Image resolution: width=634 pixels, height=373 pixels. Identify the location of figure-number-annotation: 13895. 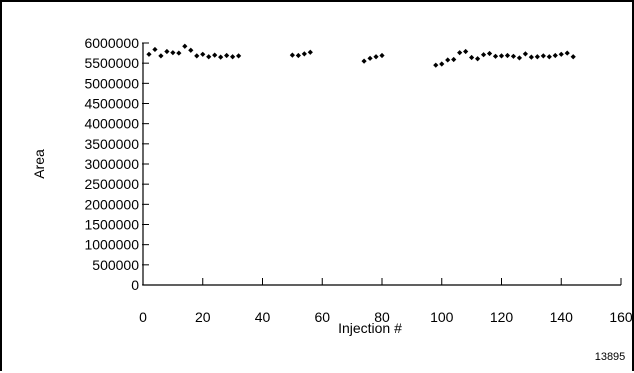
(610, 357).